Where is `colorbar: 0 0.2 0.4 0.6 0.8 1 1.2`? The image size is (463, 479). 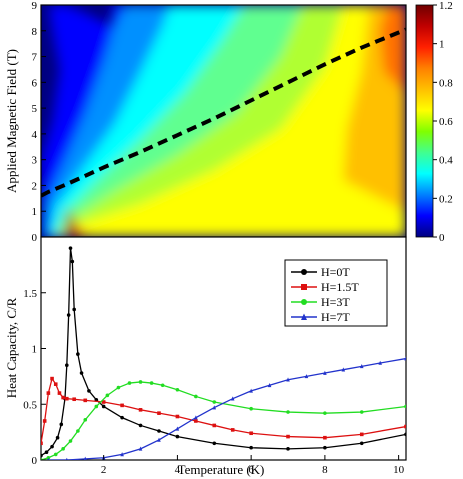
colorbar: 0 0.2 0.4 0.6 0.8 1 1.2 is located at coordinates (434, 122).